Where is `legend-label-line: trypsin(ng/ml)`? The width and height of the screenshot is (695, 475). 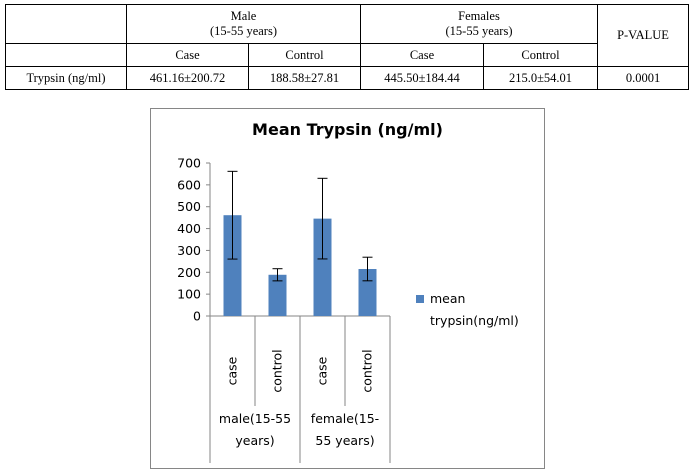 legend-label-line: trypsin(ng/ml) is located at coordinates (474, 320).